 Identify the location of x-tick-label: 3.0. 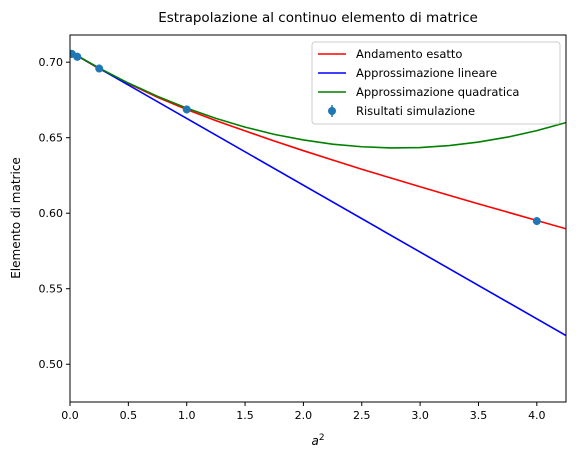
(420, 415).